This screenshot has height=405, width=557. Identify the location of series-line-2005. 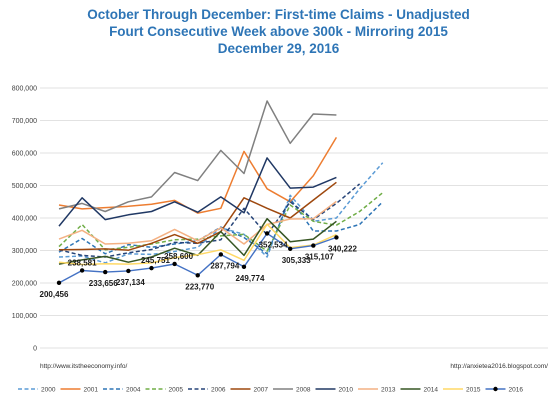
(221, 222).